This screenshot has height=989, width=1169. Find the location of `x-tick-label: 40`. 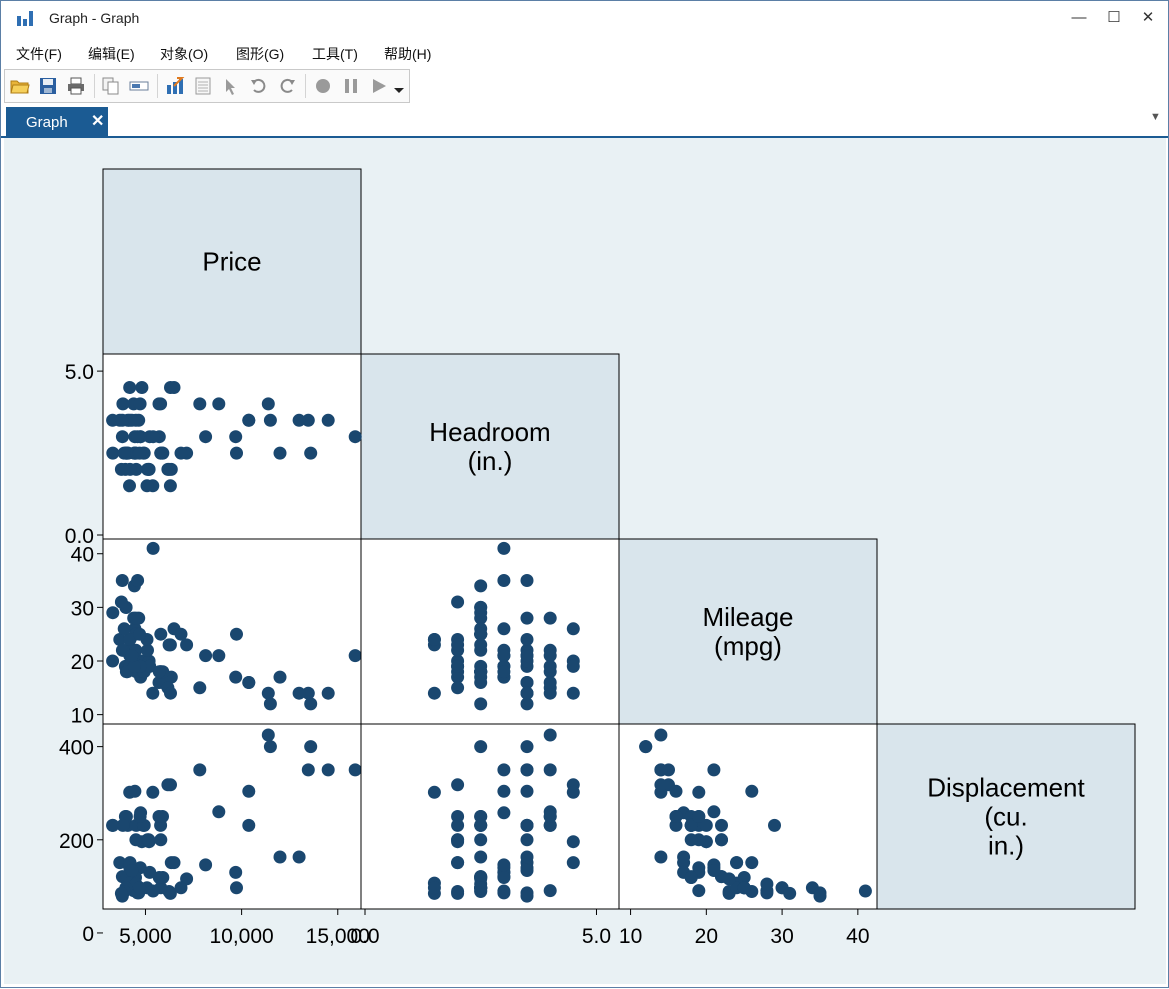

x-tick-label: 40 is located at coordinates (857, 936).